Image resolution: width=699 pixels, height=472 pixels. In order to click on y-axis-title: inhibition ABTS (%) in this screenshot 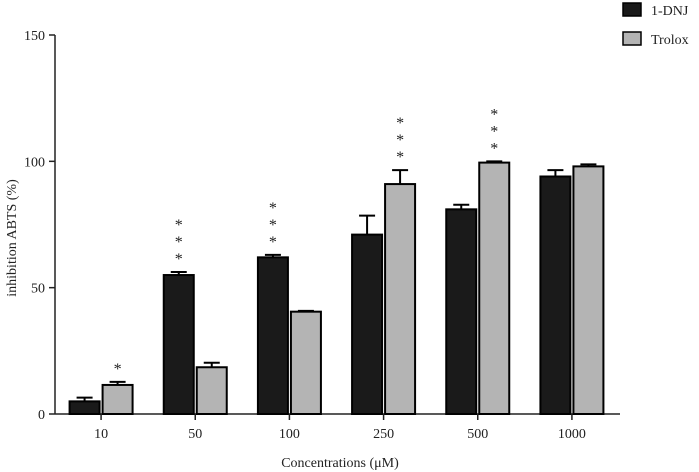, I will do `click(12, 238)`.